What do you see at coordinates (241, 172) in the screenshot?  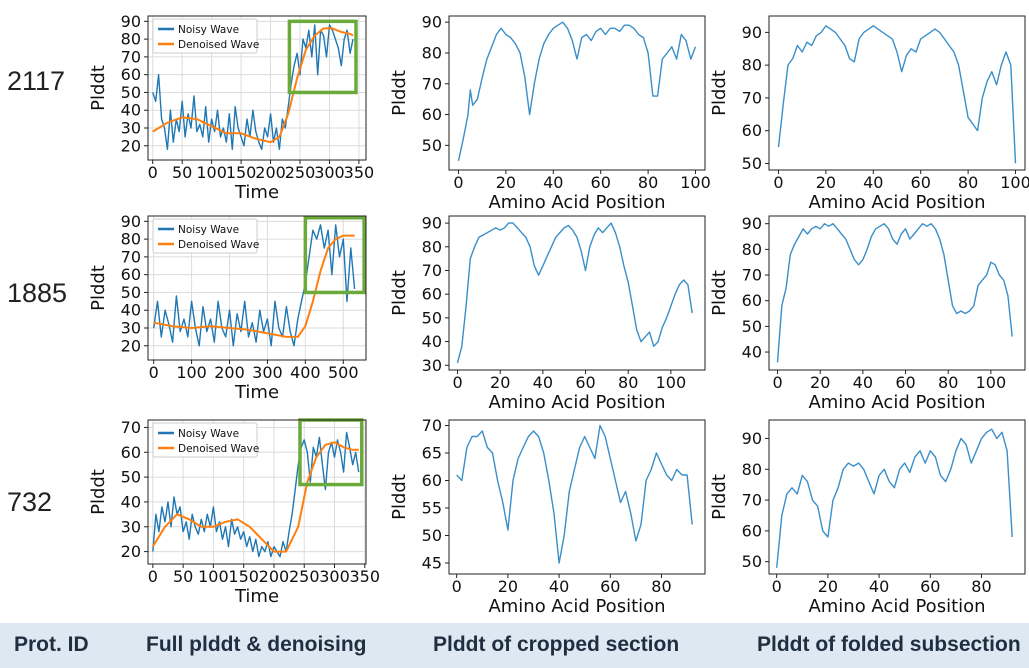 I see `x-tick-label: 150` at bounding box center [241, 172].